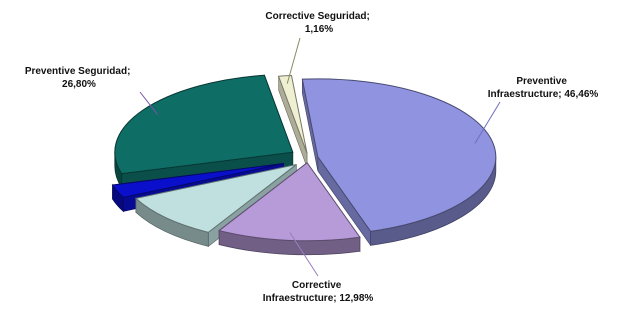 The width and height of the screenshot is (630, 320). I want to click on slice-label-preventive-infraestructure: Preventive Infraestructure; 46,46%, so click(543, 88).